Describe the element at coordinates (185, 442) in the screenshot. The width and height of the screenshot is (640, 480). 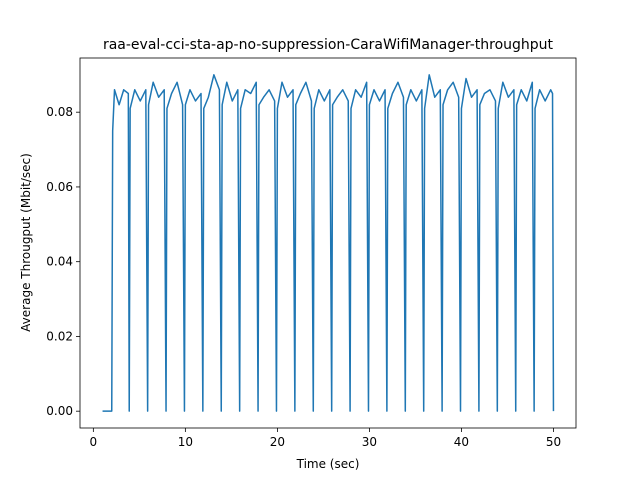
I see `x-tick-label: 10` at that location.